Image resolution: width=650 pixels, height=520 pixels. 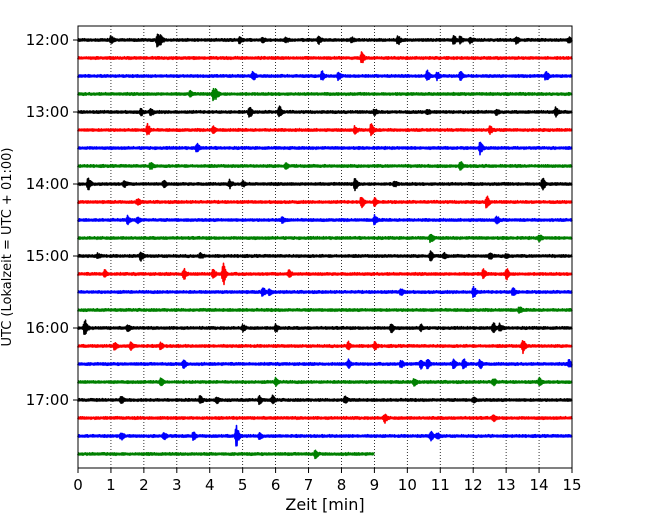 I want to click on x-axis-label: Zeit [min], so click(x=324, y=504).